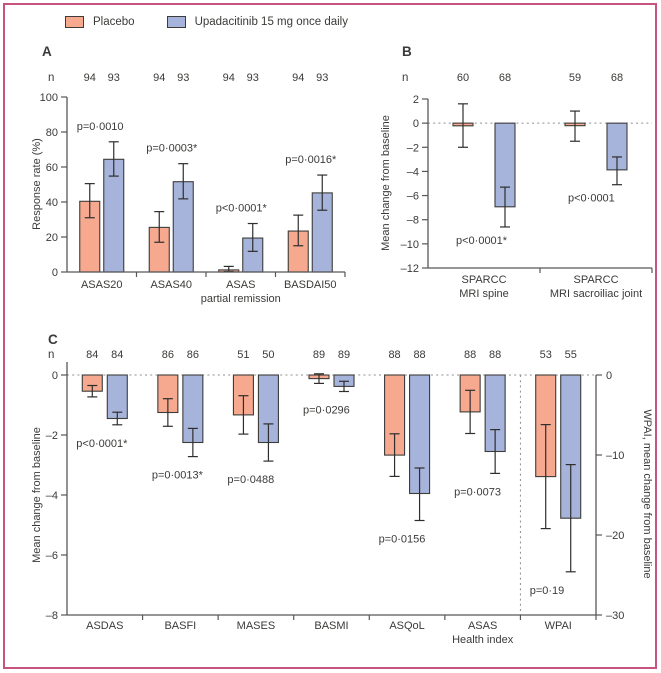 The width and height of the screenshot is (661, 673). Describe the element at coordinates (484, 294) in the screenshot. I see `category-label: MRI spine` at that location.